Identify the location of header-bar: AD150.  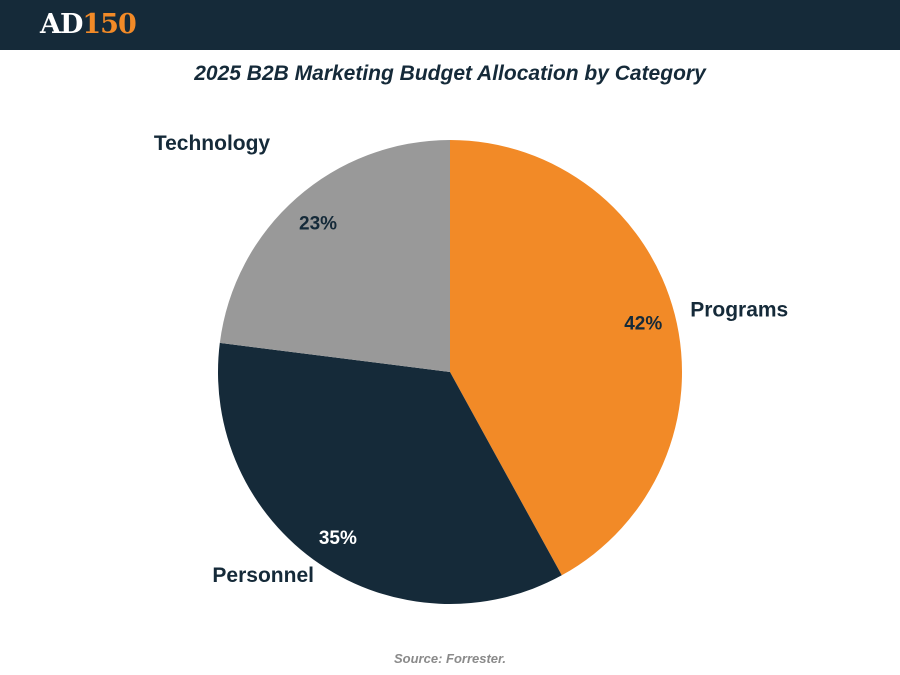
(450, 25).